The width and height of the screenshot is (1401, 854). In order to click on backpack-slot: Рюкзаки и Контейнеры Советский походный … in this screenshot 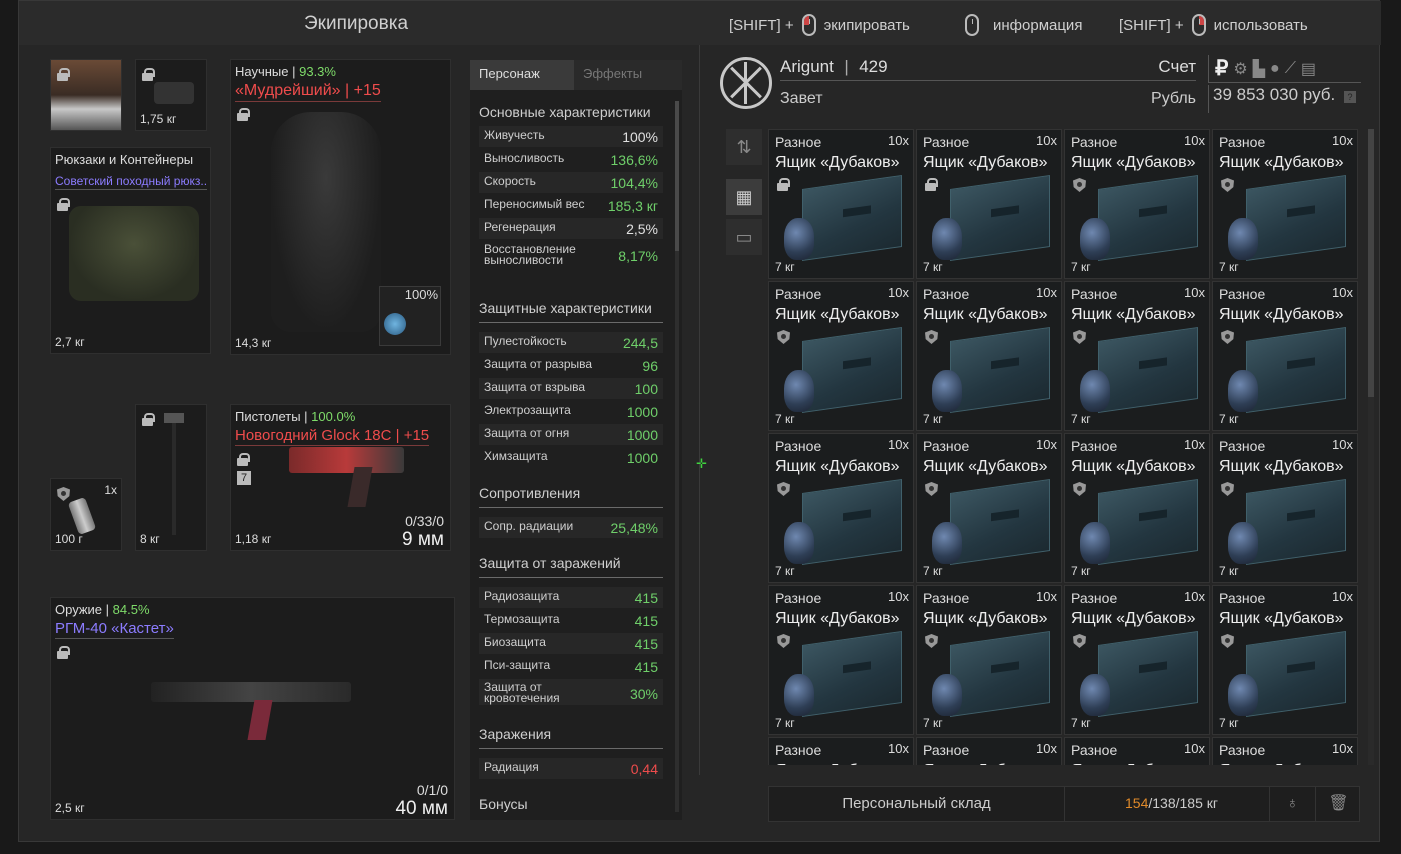, I will do `click(130, 250)`.